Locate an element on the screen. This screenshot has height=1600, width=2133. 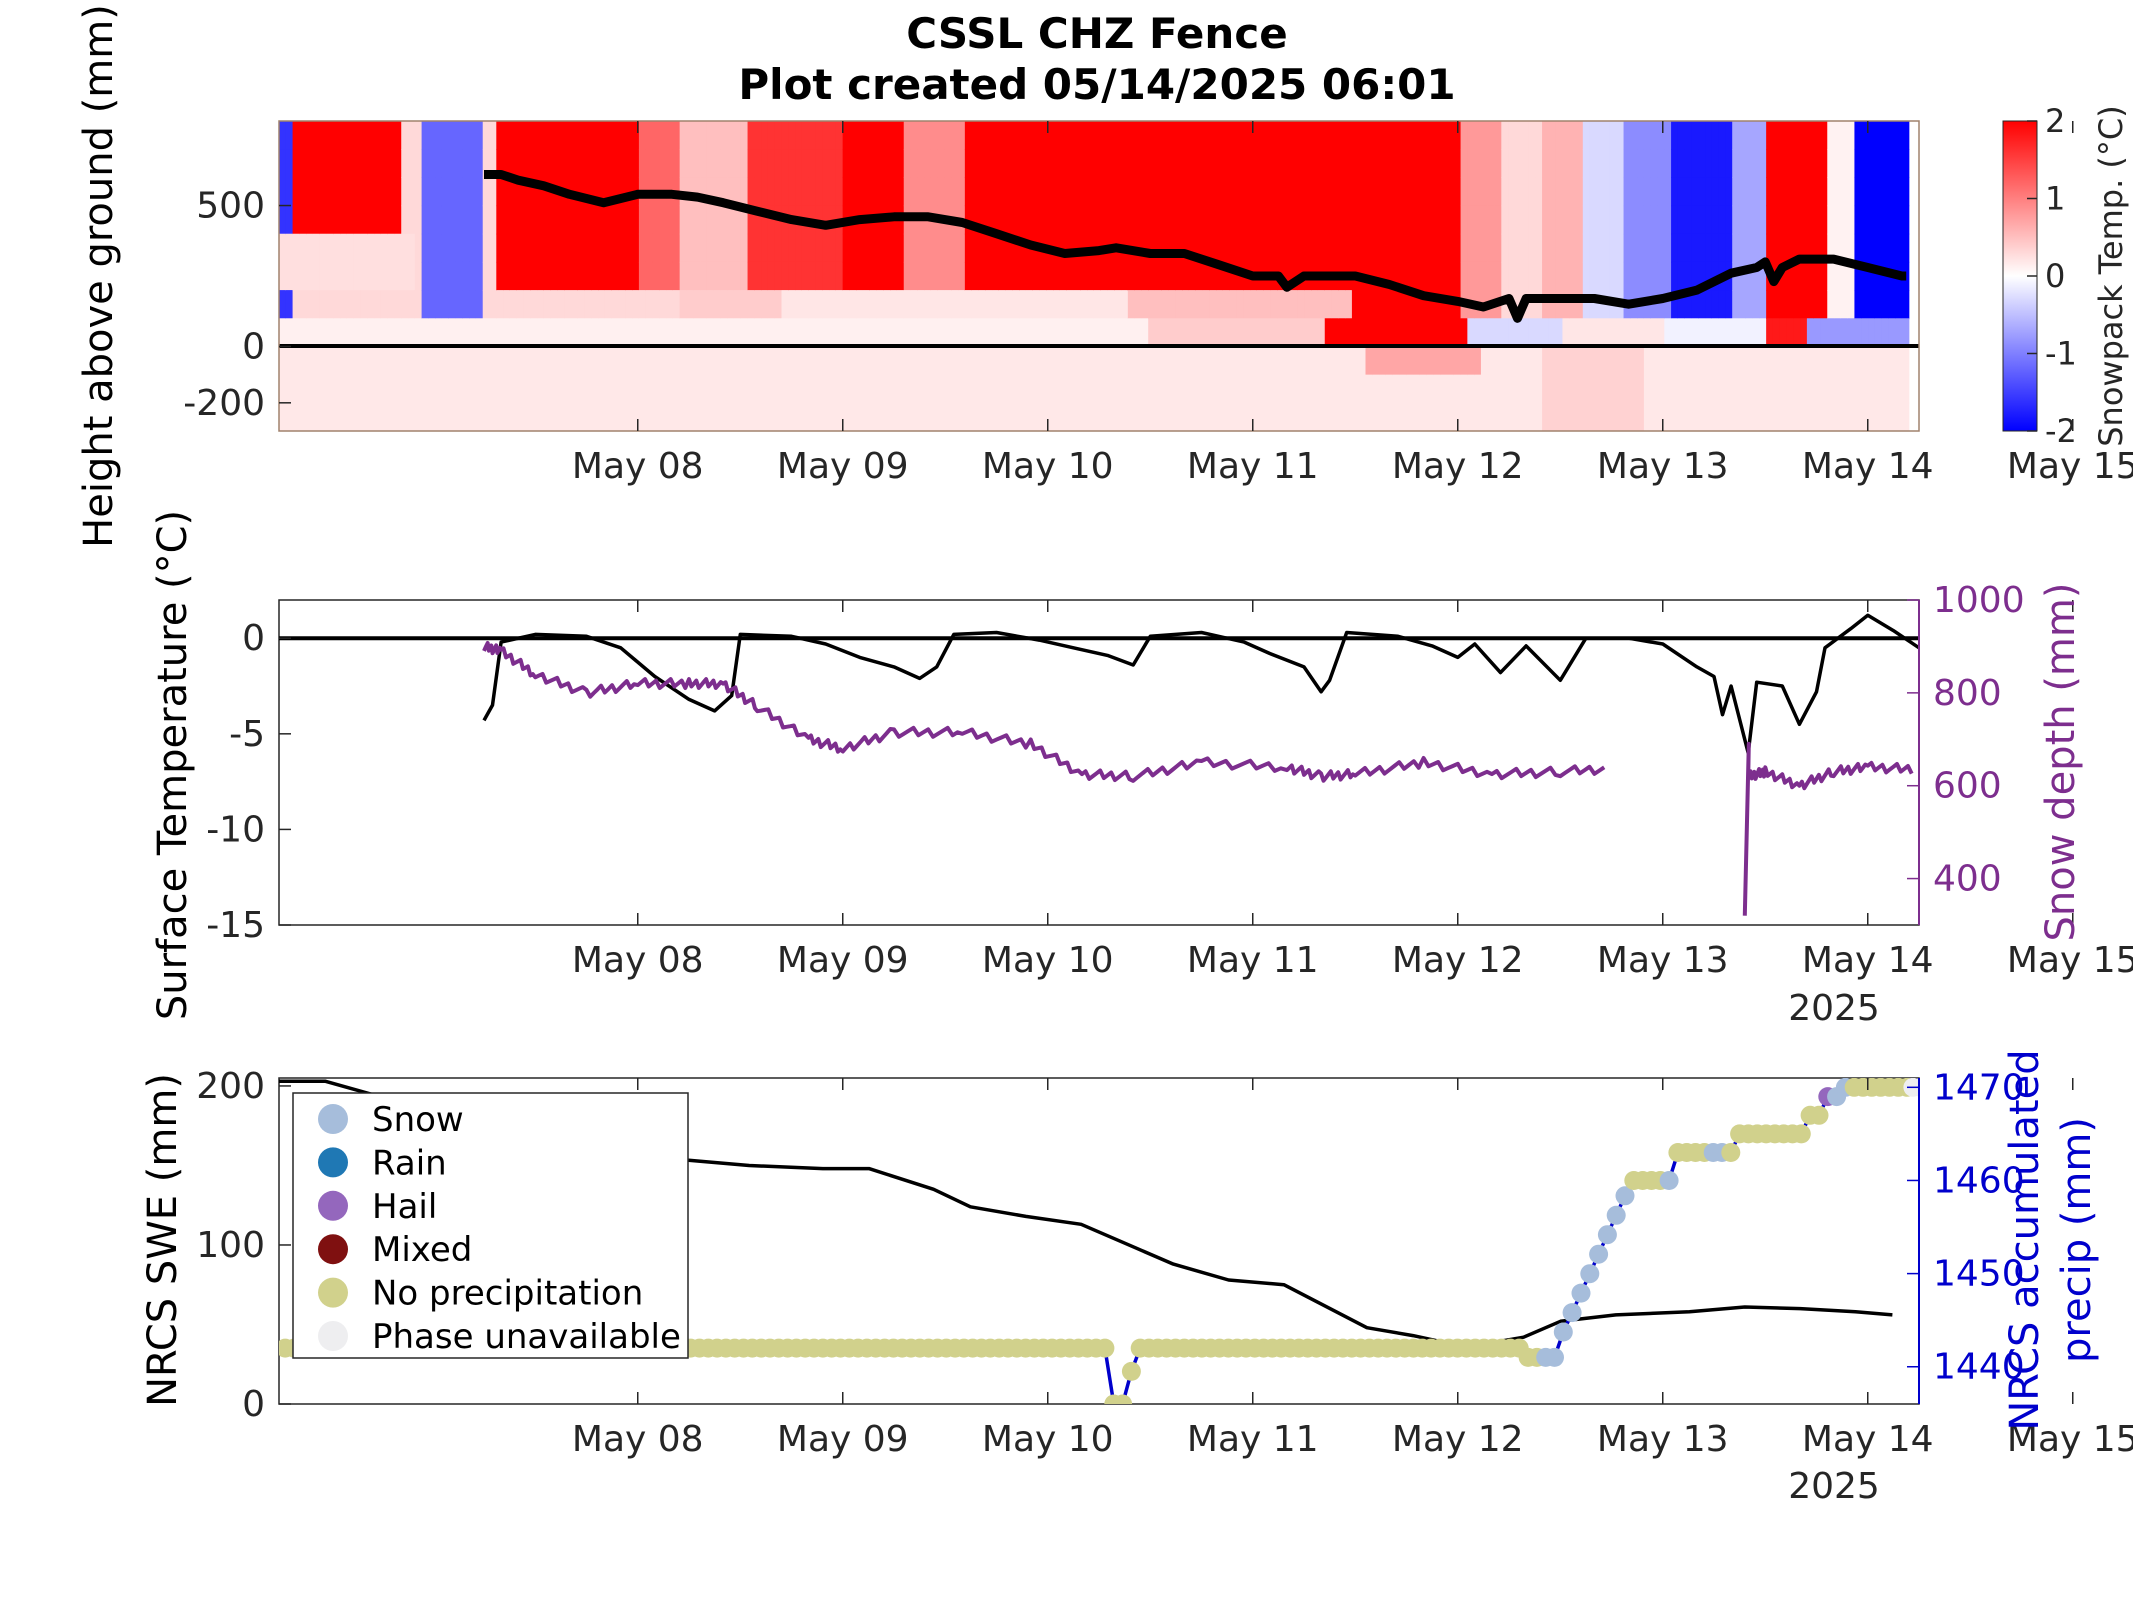
legend-item-hail: Hail is located at coordinates (377, 1207).